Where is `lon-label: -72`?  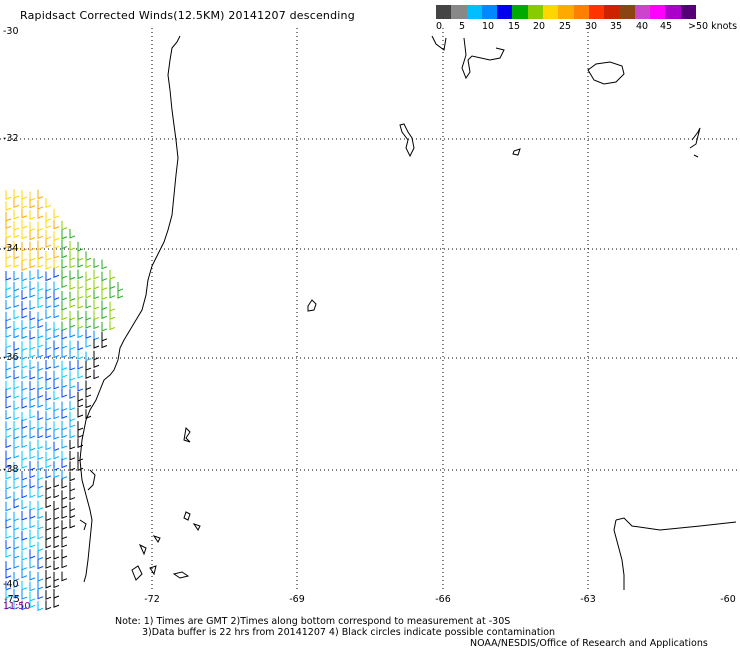 lon-label: -72 is located at coordinates (152, 599).